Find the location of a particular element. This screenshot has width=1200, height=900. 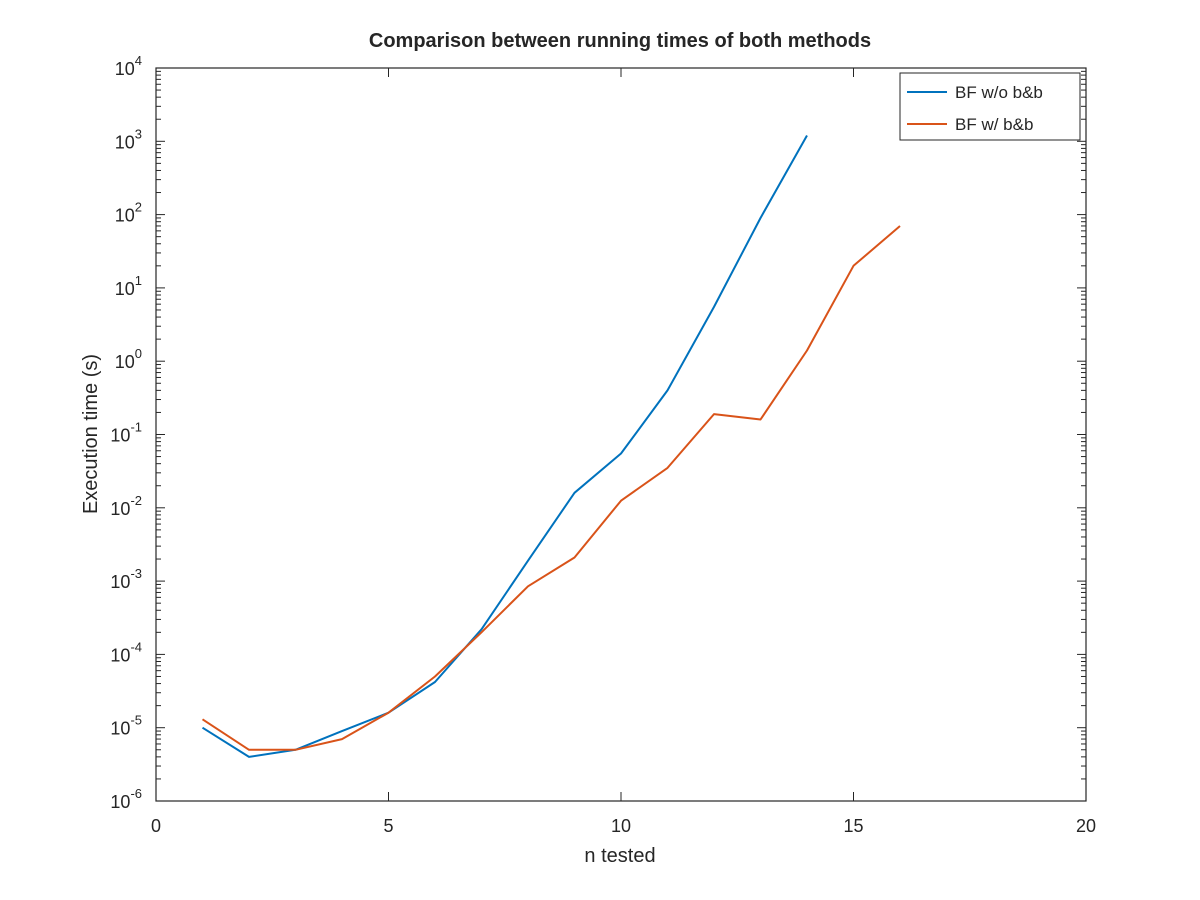

y-tick-label: 10¹ is located at coordinates (128, 286).